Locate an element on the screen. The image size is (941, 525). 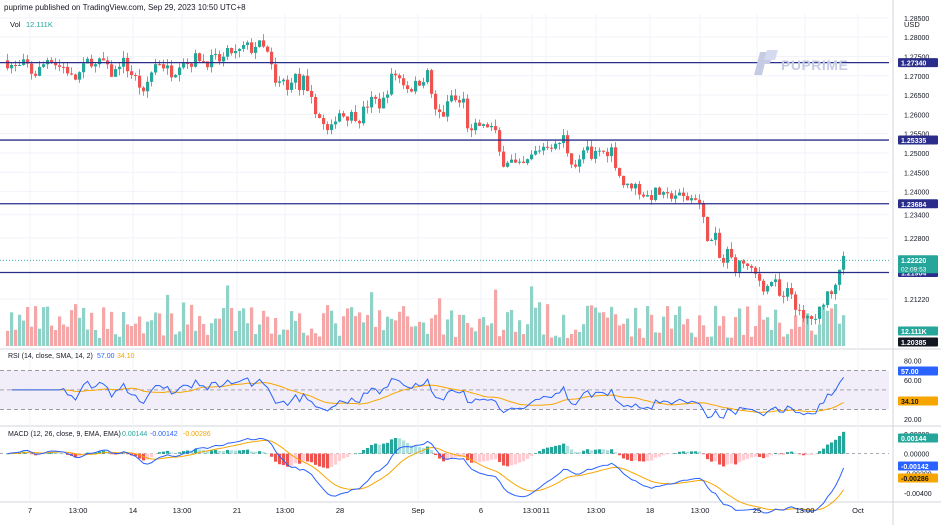
level-price-label: 1.21904 is located at coordinates (913, 273).